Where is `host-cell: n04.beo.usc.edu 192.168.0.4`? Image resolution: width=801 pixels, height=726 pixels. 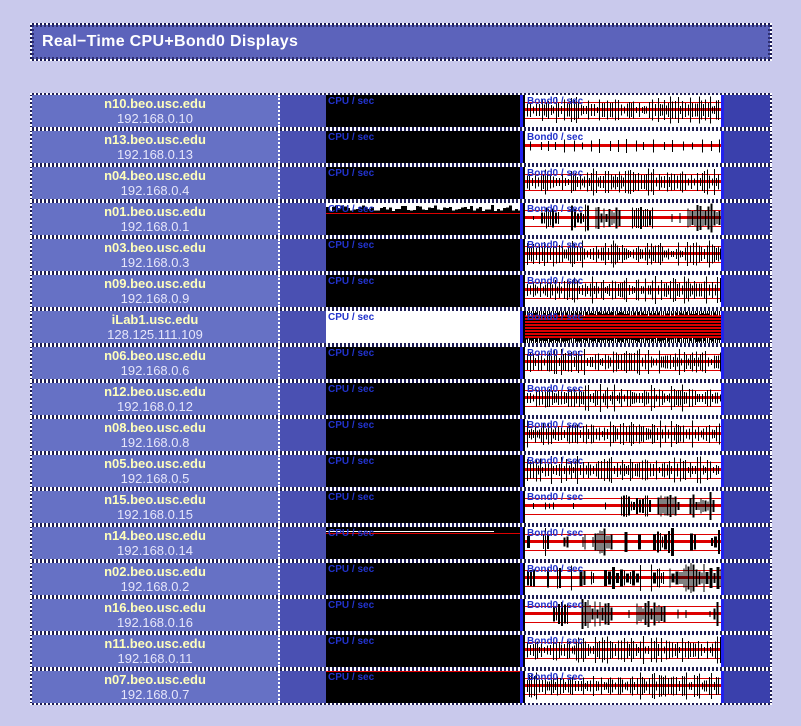
host-cell: n04.beo.usc.edu 192.168.0.4 is located at coordinates (156, 183).